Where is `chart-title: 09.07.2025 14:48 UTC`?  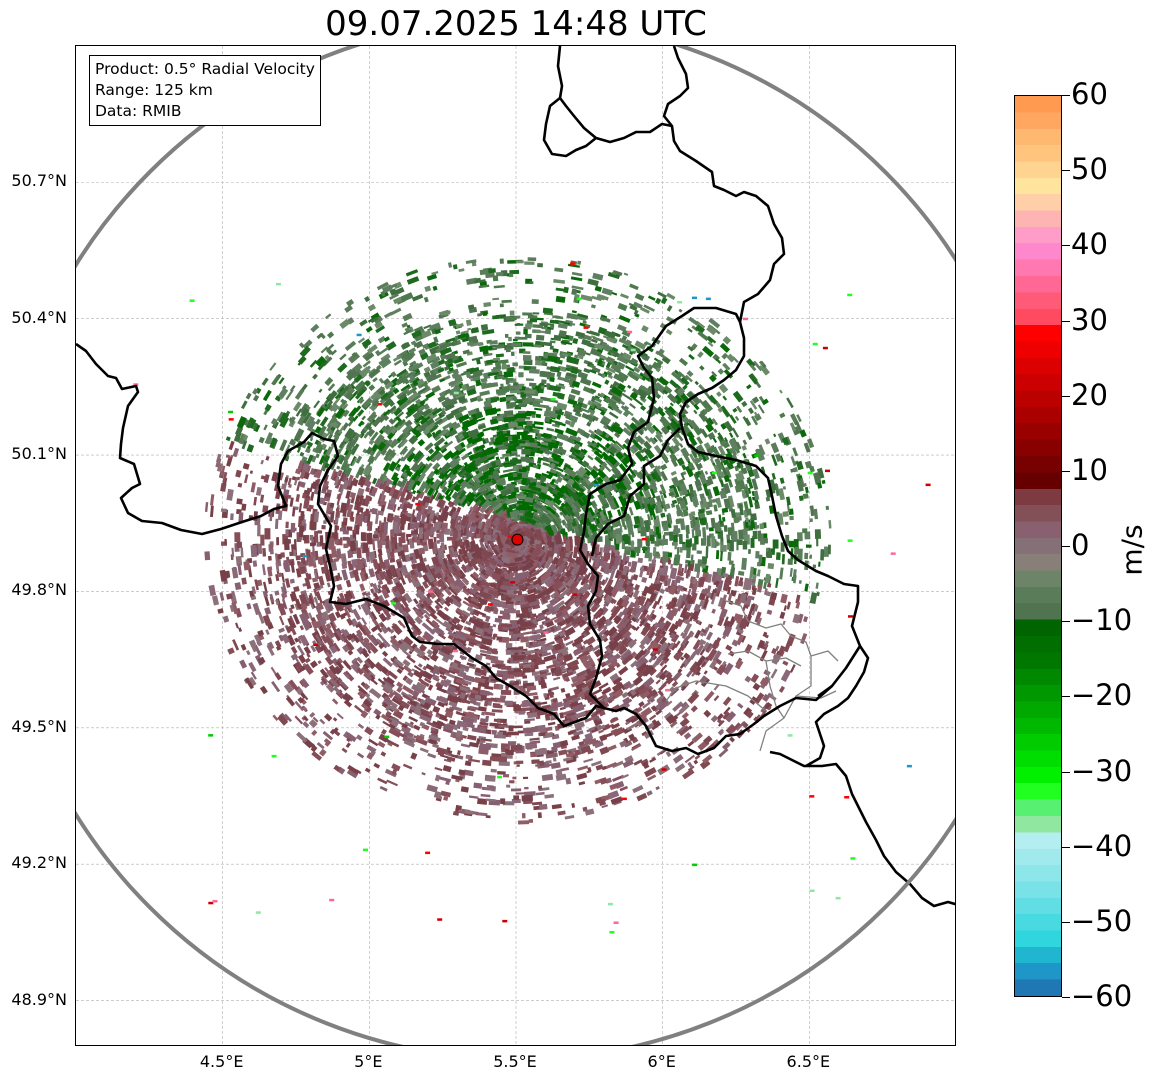
chart-title: 09.07.2025 14:48 UTC is located at coordinates (516, 24).